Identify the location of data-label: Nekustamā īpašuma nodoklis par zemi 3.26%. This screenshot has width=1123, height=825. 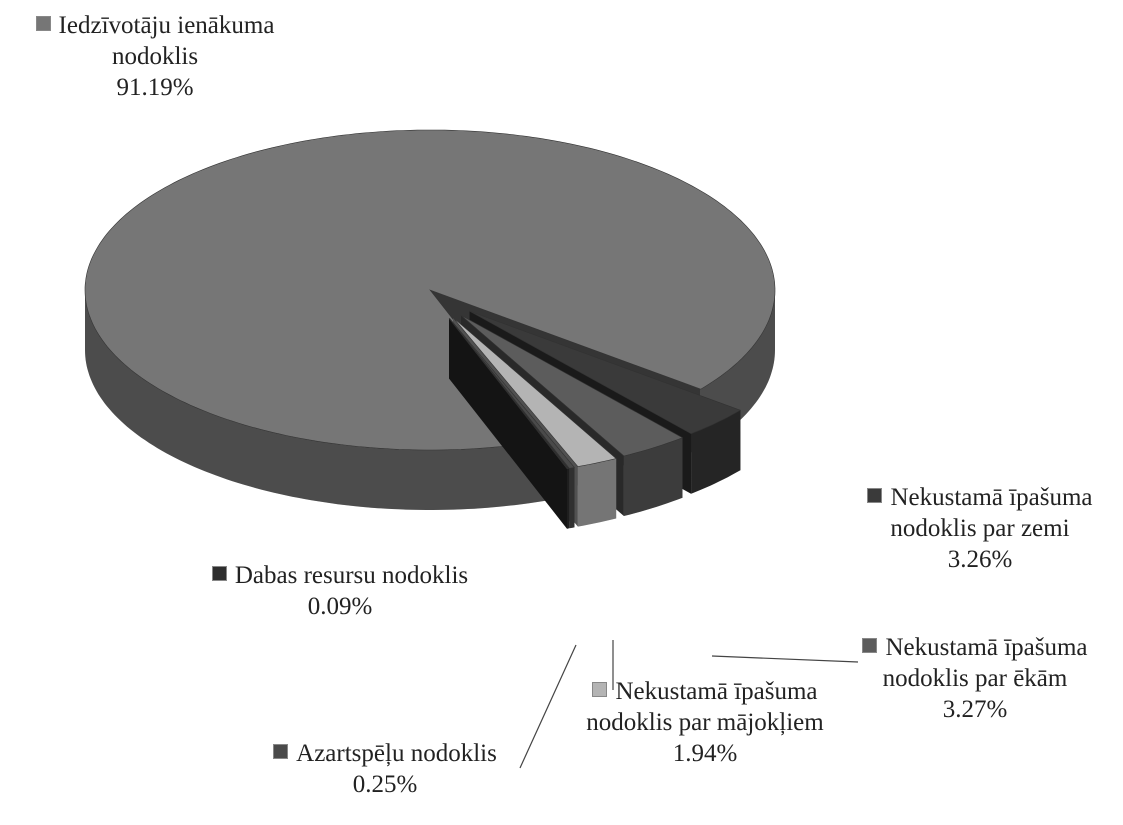
(980, 528).